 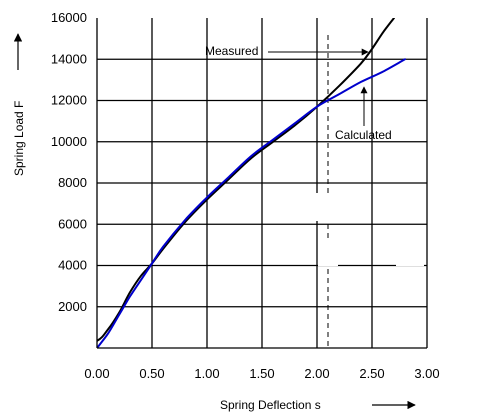 I want to click on x-tick-label-6: 3.00, so click(x=426, y=373).